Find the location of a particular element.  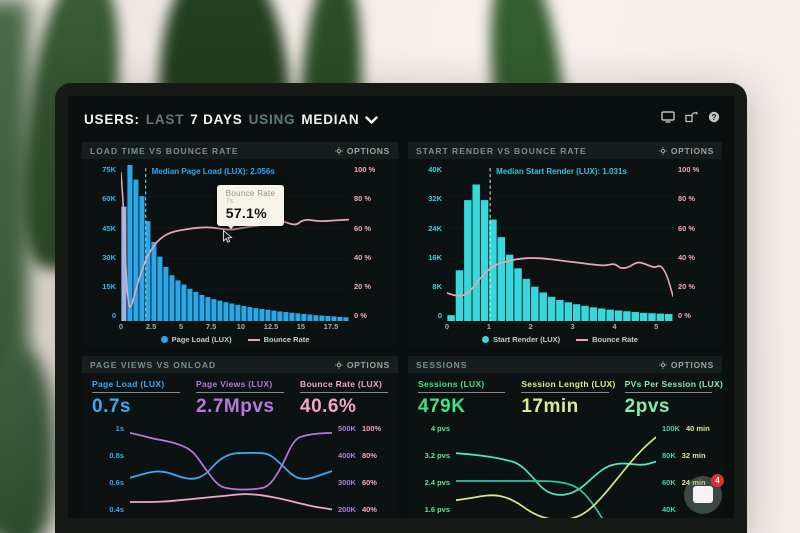

panel-title: LOAD TIME VS BOUNCE RATE is located at coordinates (164, 150).